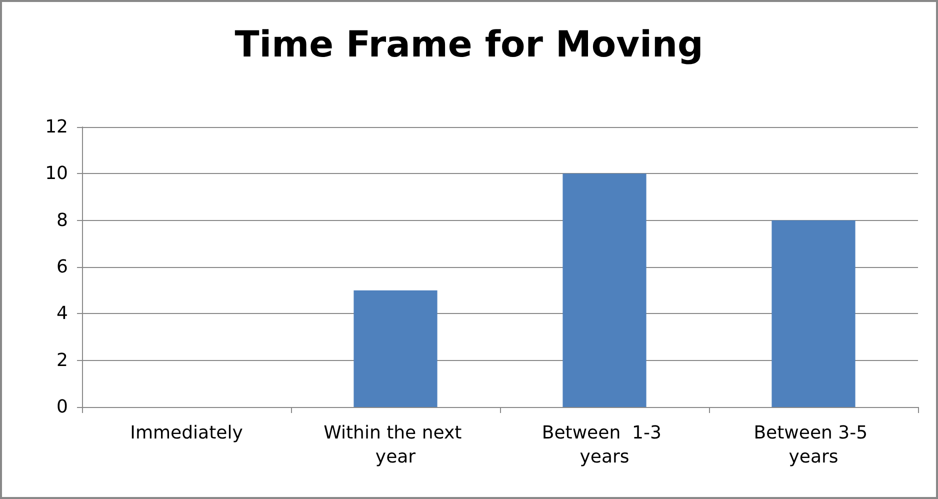 This screenshot has height=499, width=938. I want to click on x-tick-label: Between 3-5 years, so click(814, 445).